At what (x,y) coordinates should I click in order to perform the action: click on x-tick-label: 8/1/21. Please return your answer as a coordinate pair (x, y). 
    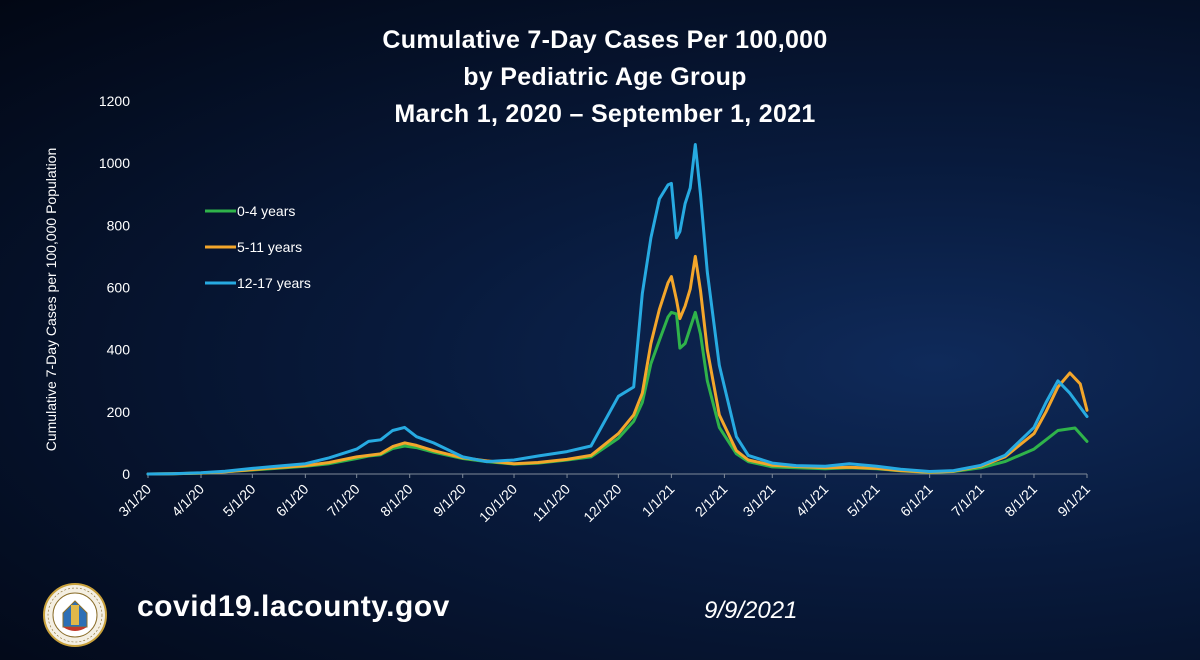
    Looking at the image, I should click on (1020, 500).